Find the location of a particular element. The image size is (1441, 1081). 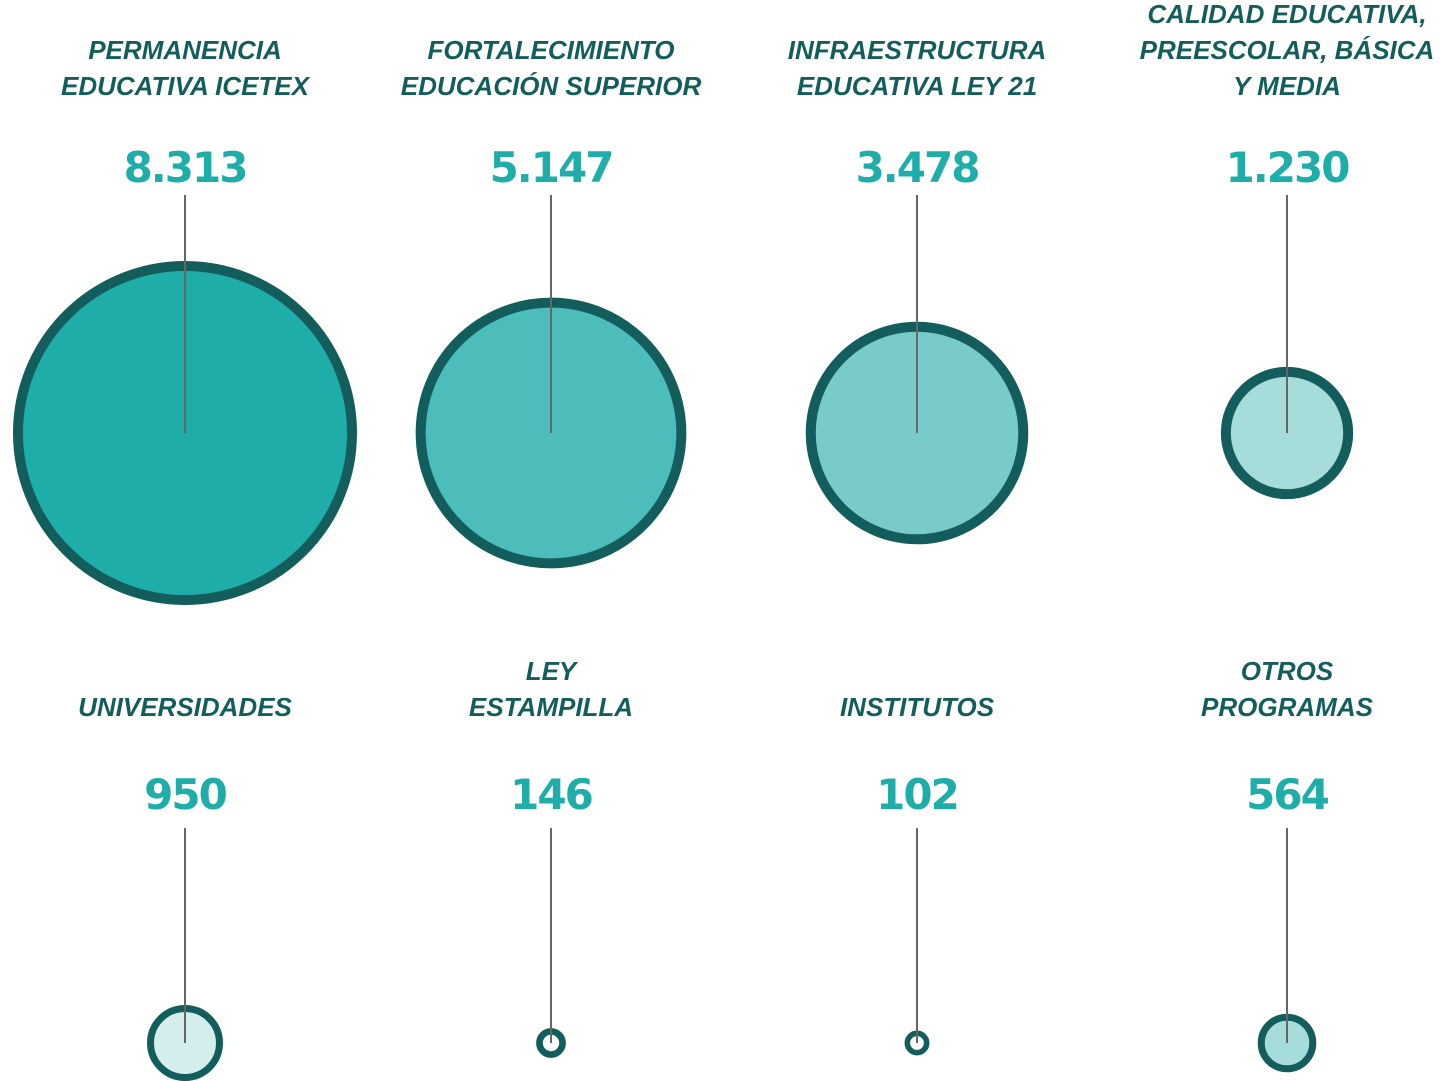

category-label: LEY is located at coordinates (552, 671).